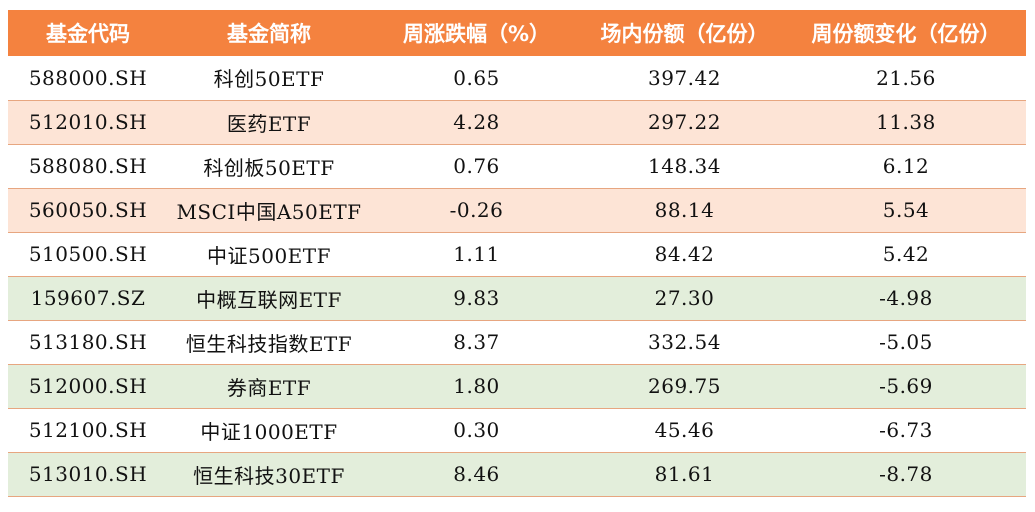 The height and width of the screenshot is (512, 1035). What do you see at coordinates (476, 430) in the screenshot?
I see `cell-weekly-change-pct: 0.30` at bounding box center [476, 430].